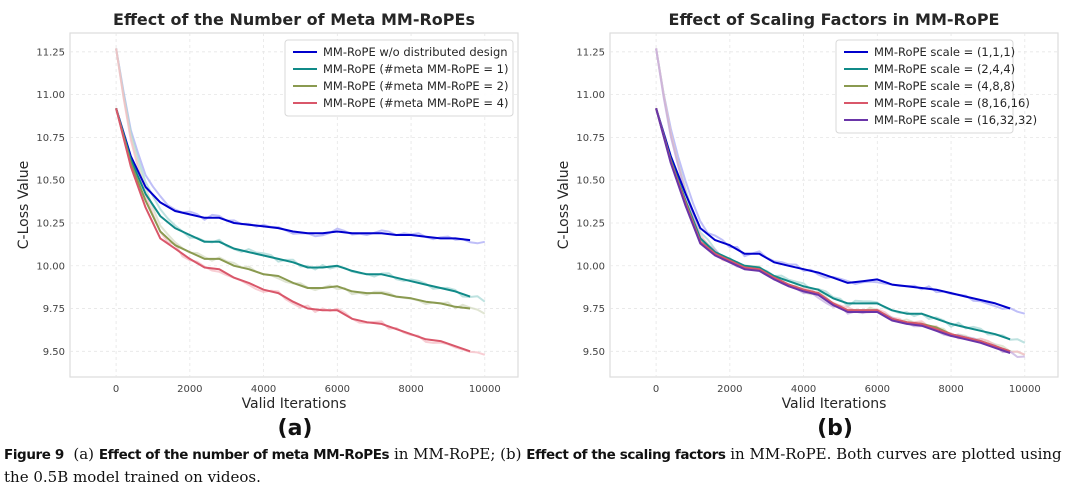 This screenshot has height=499, width=1080. Describe the element at coordinates (415, 86) in the screenshot. I see `legend-entry: MM-RoPE (#meta MM-RoPE = 2)` at that location.